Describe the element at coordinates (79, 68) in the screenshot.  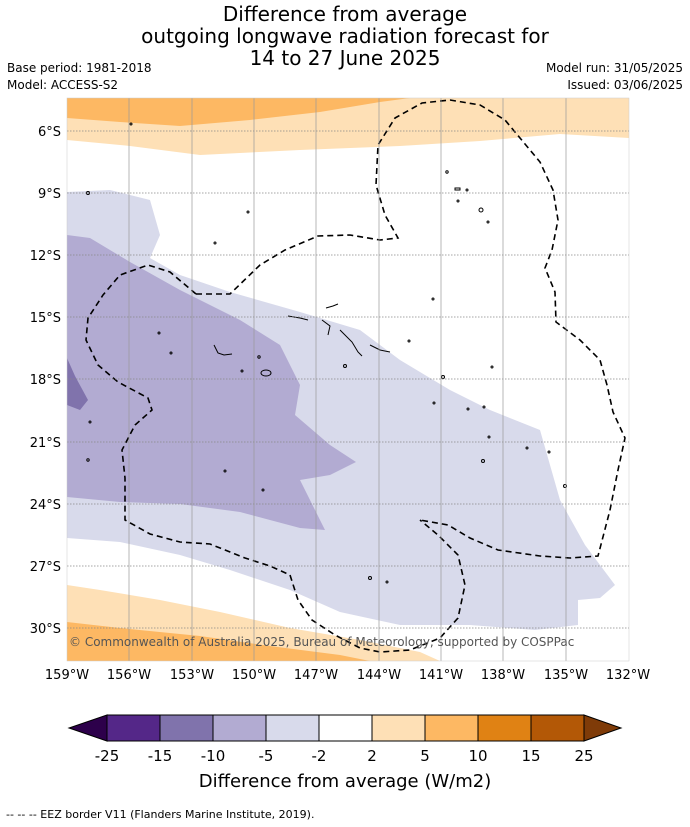
I see `base-period: Base period: 1981-2018` at that location.